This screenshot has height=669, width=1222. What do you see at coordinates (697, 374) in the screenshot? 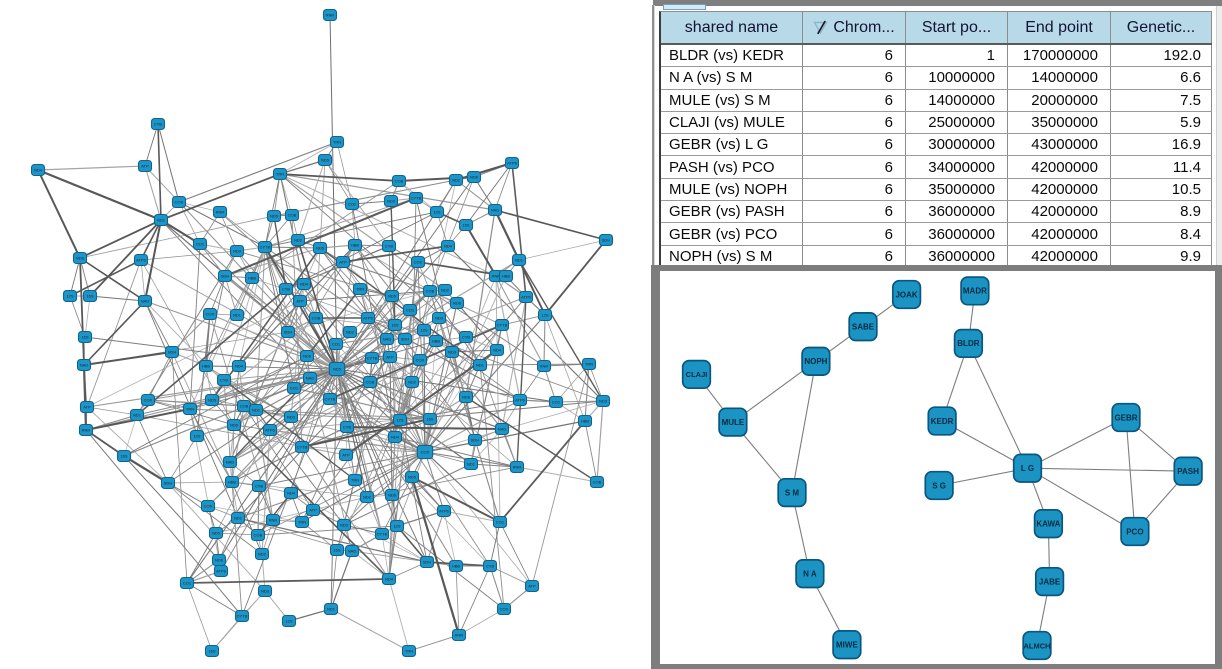
I see `svg-text: CLAJI` at bounding box center [697, 374].